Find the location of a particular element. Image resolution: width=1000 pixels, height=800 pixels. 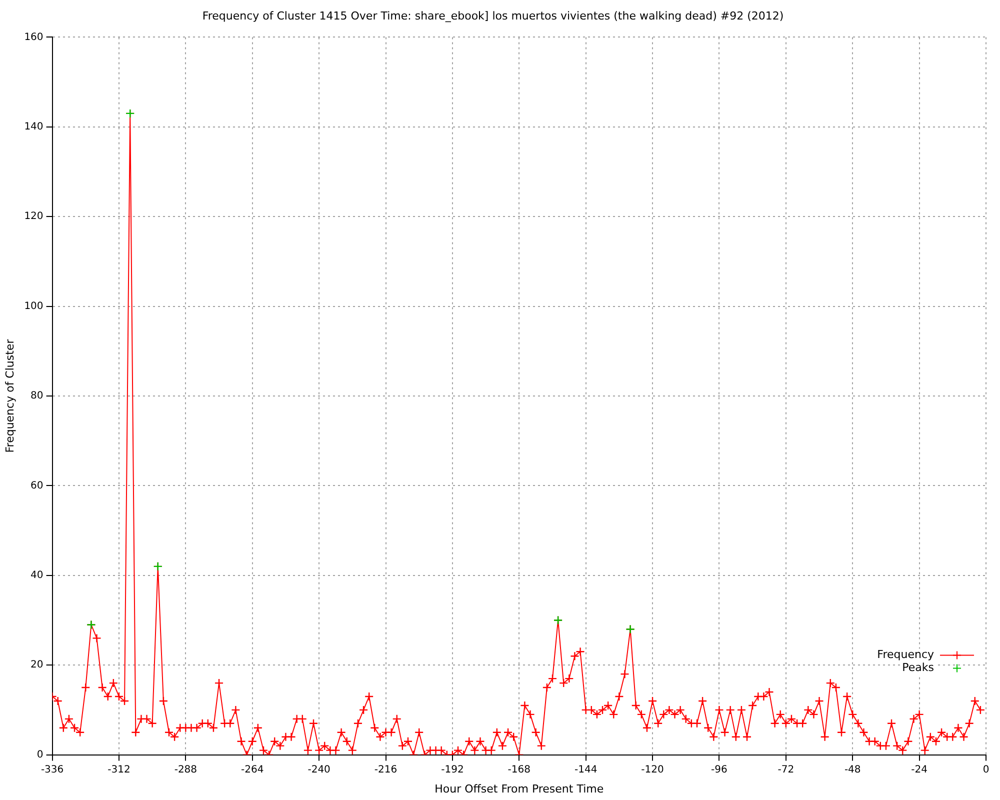

chart-title: Frequency of Cluster 1415 Over Time: share_ebook] los muertos vivientes (the walking dead) #92 (2012) is located at coordinates (493, 15).